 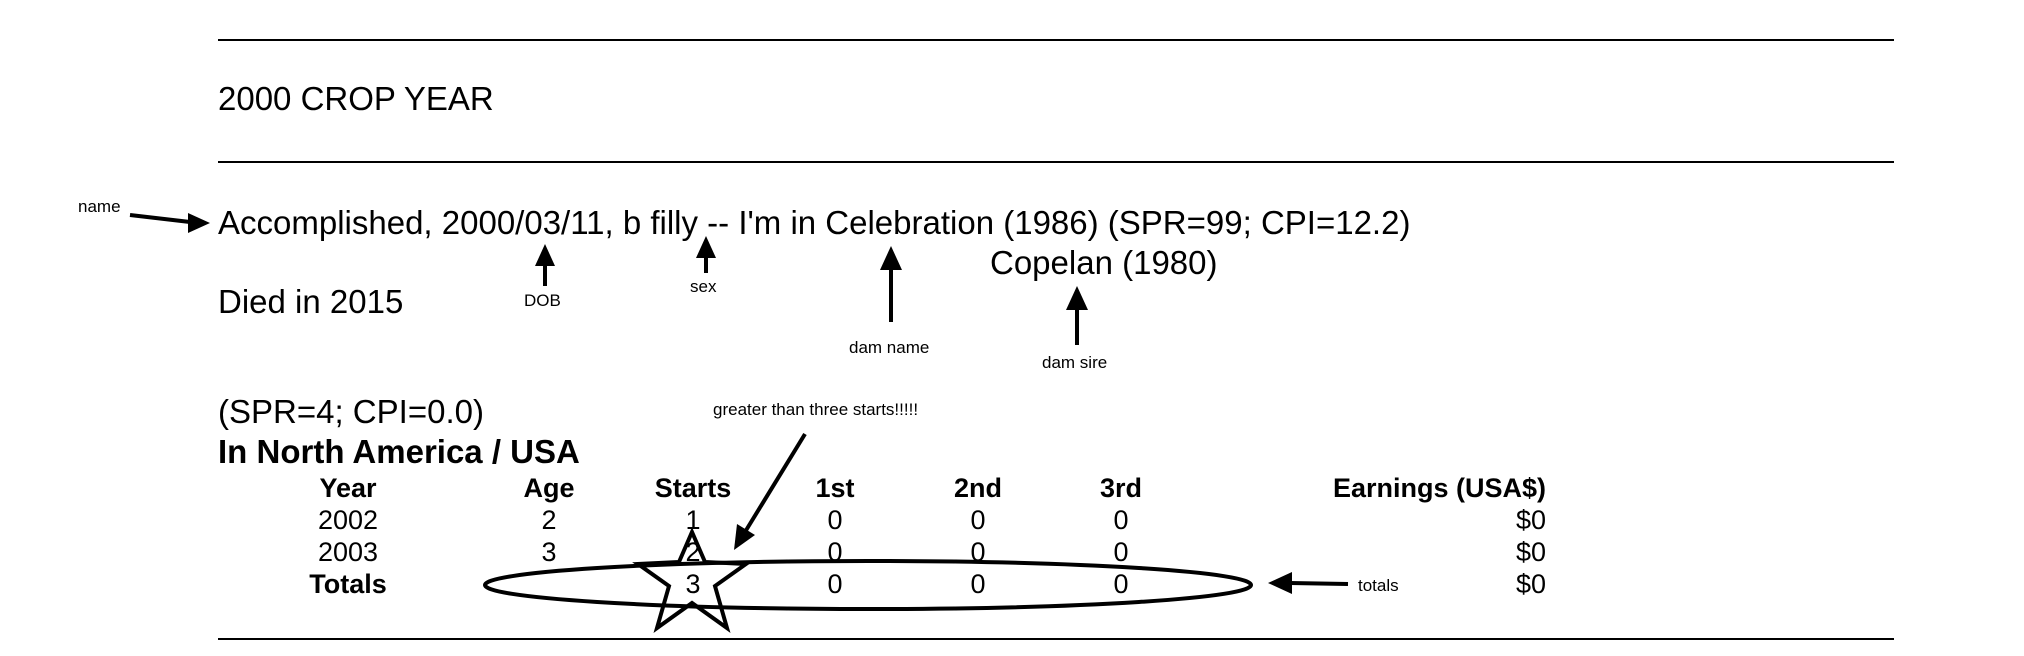 What do you see at coordinates (1056, 40) in the screenshot?
I see `top-rule` at bounding box center [1056, 40].